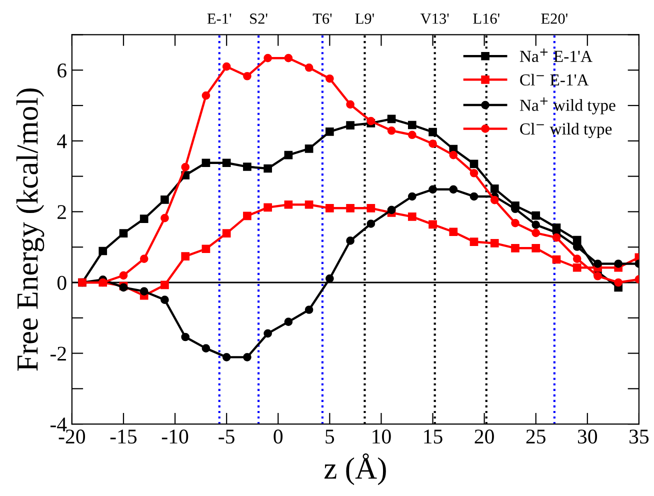  Describe the element at coordinates (30, 229) in the screenshot. I see `y-axis-title: Free Energy (kcal/mol)` at that location.